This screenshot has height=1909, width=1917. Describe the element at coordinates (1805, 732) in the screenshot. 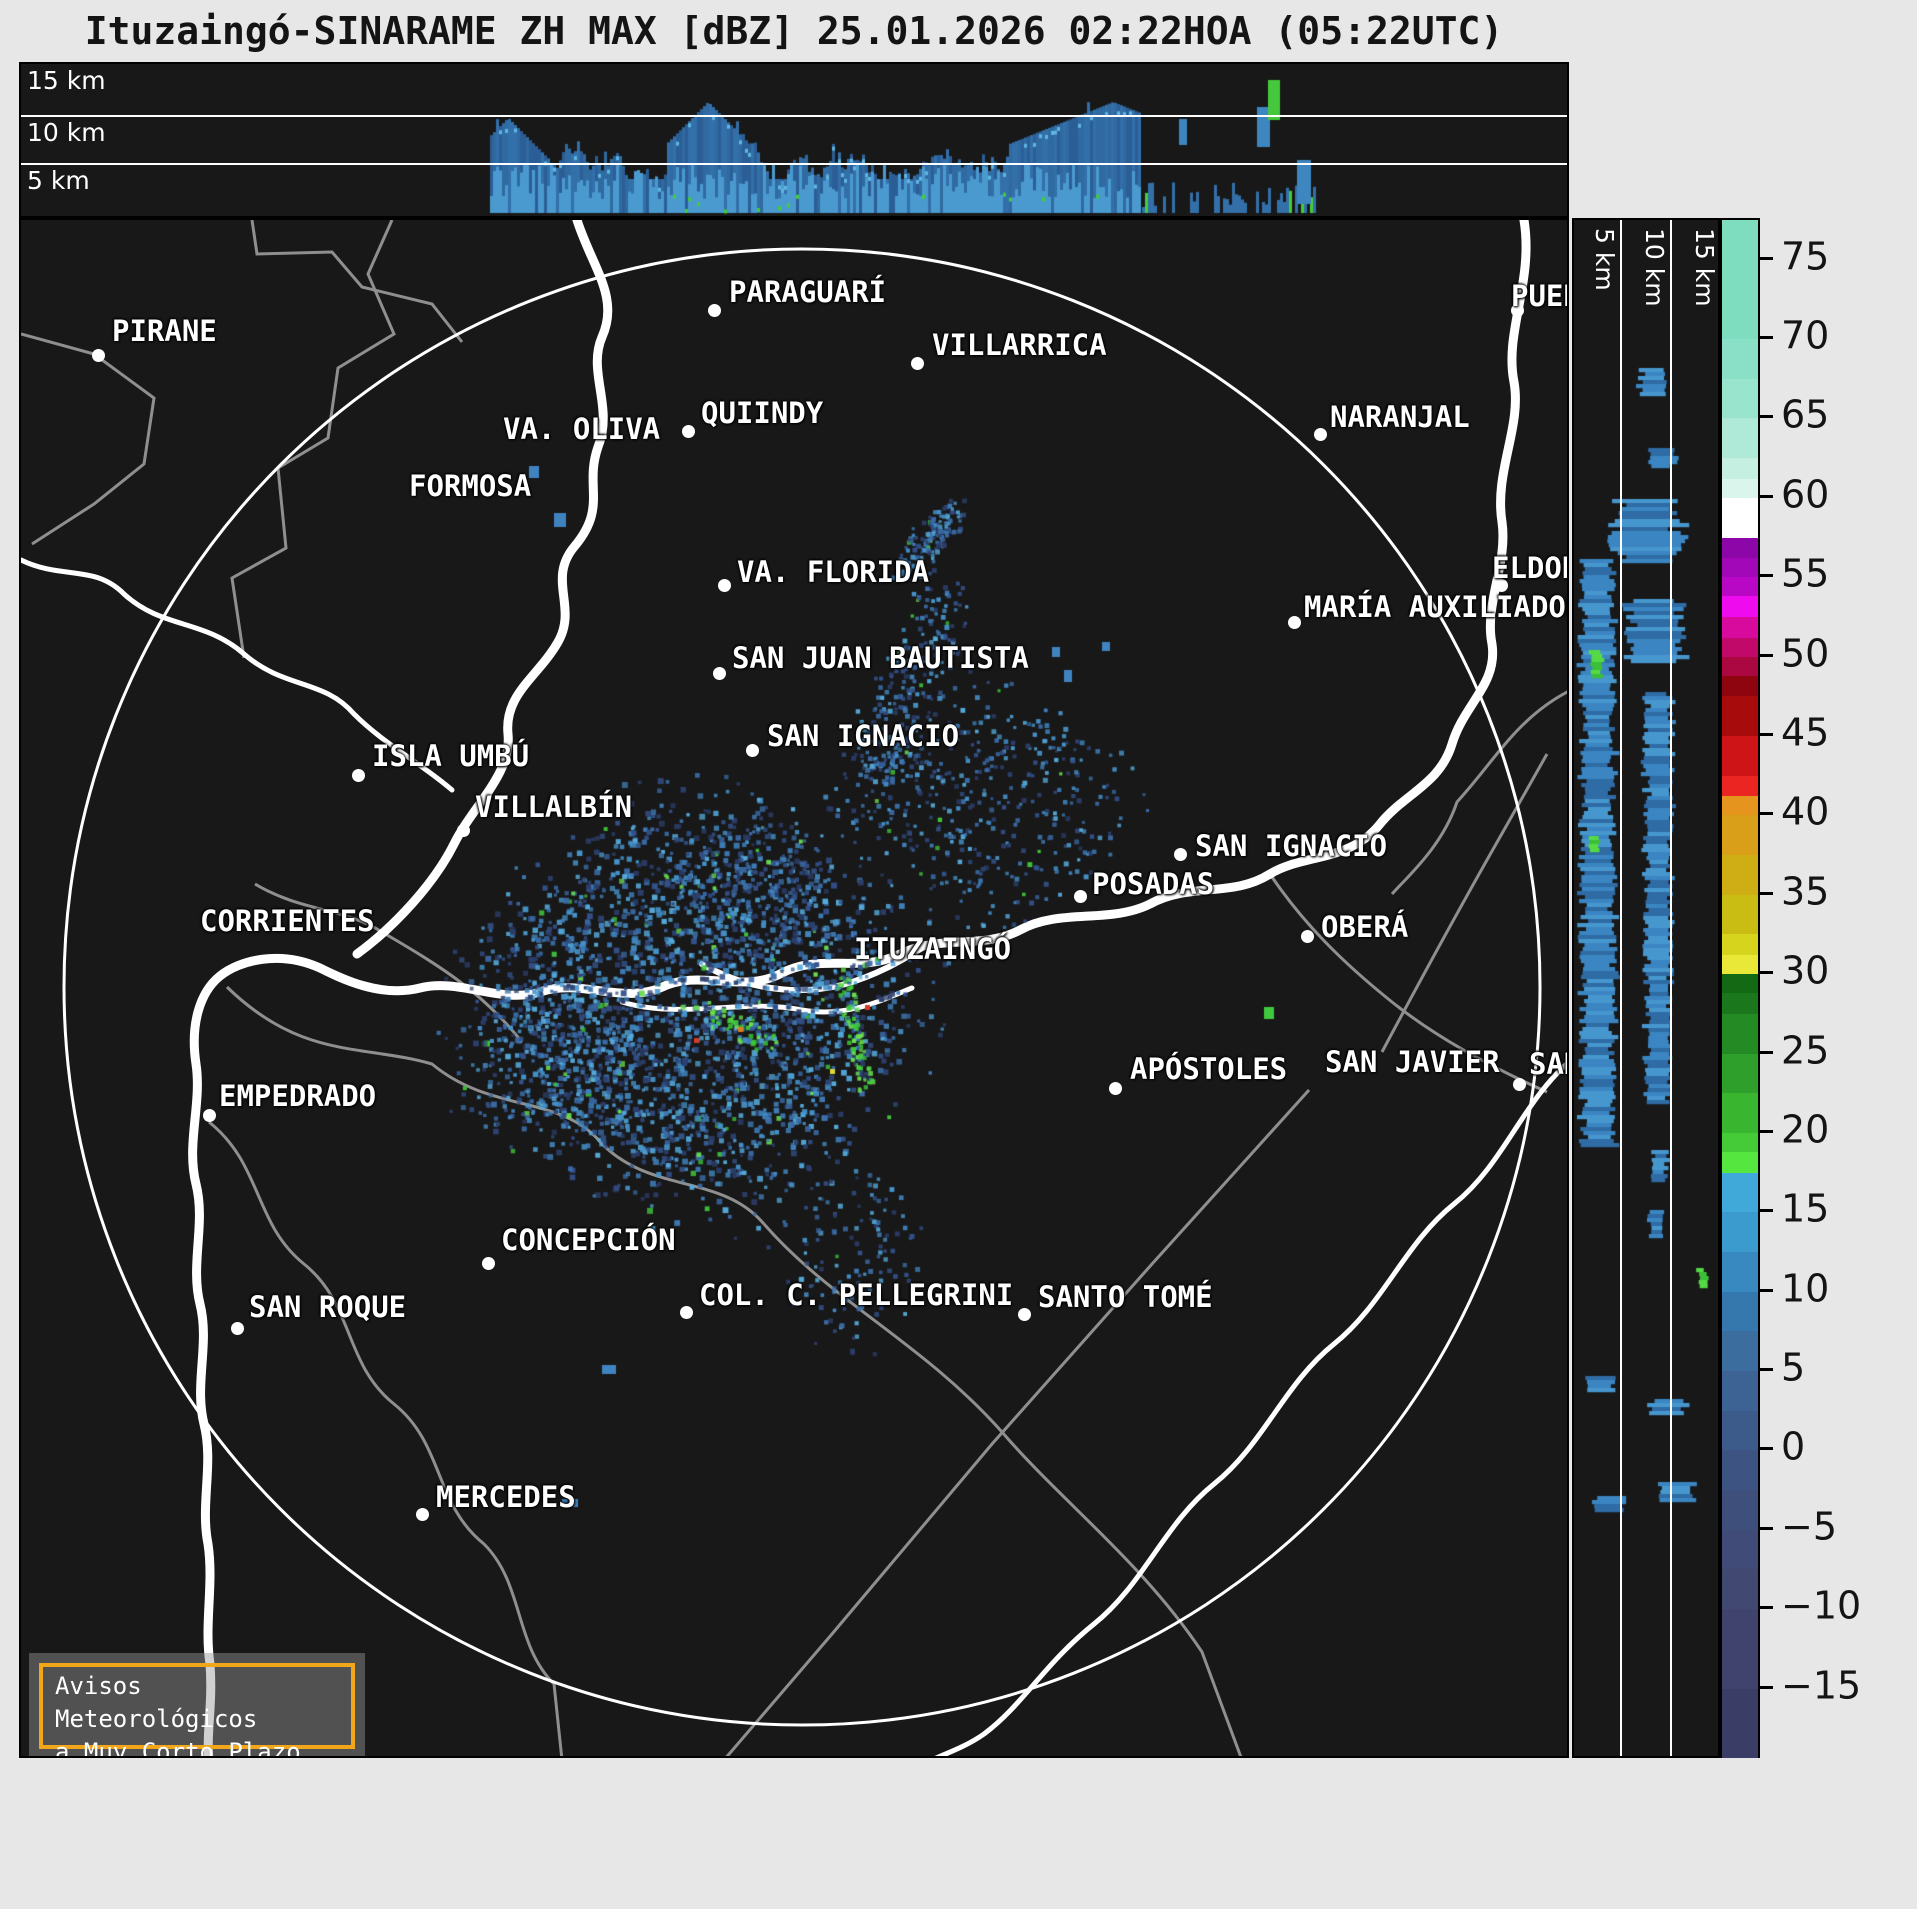

I see `colorbar-tick-label: 45` at that location.